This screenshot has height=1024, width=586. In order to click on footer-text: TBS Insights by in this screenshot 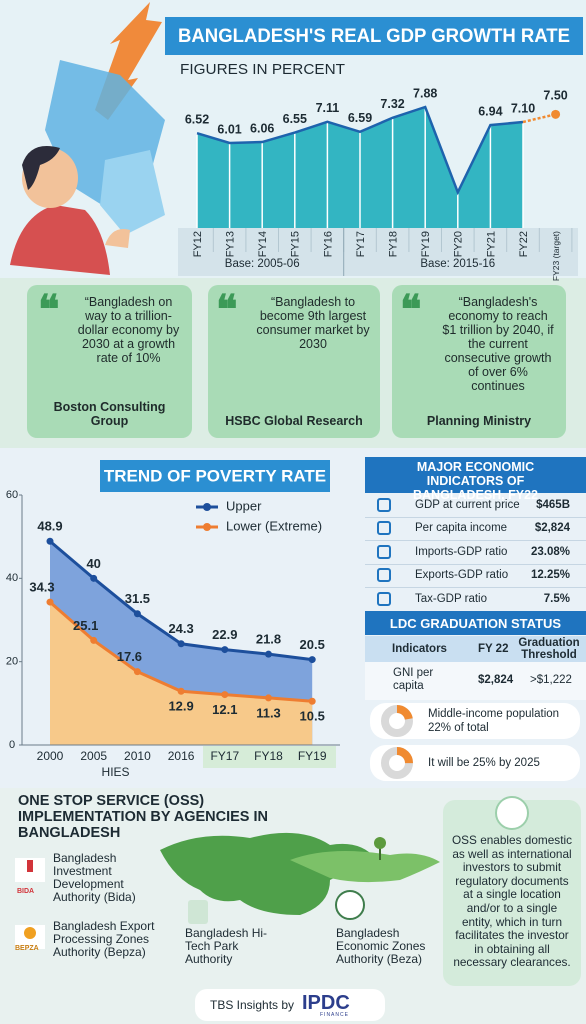, I will do `click(252, 1005)`.